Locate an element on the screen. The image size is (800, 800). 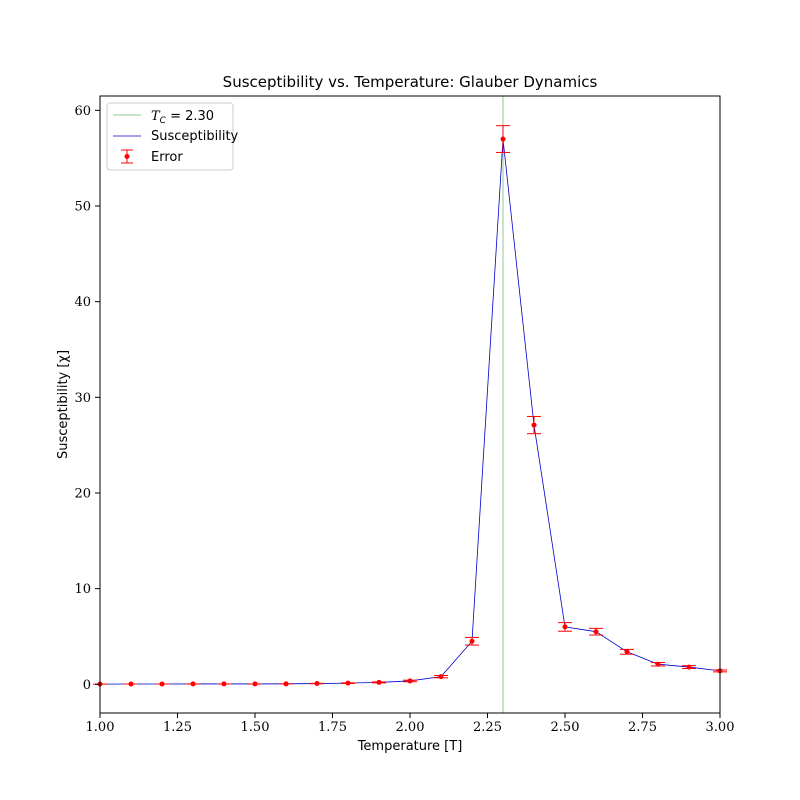
x-axis-label: Temperature [T] is located at coordinates (410, 746).